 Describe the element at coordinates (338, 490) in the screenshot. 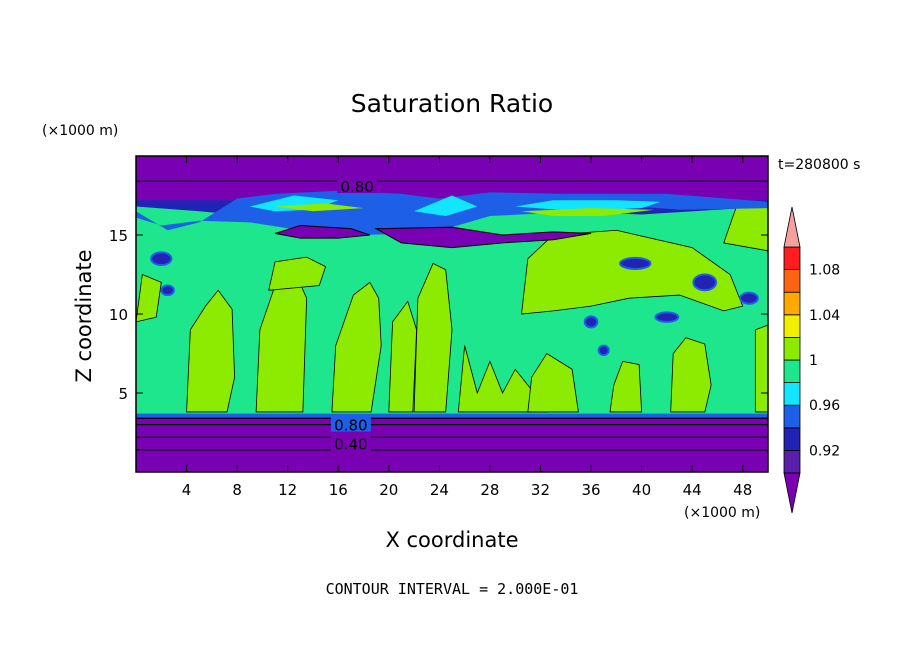

I see `x-tick-label: 16` at that location.